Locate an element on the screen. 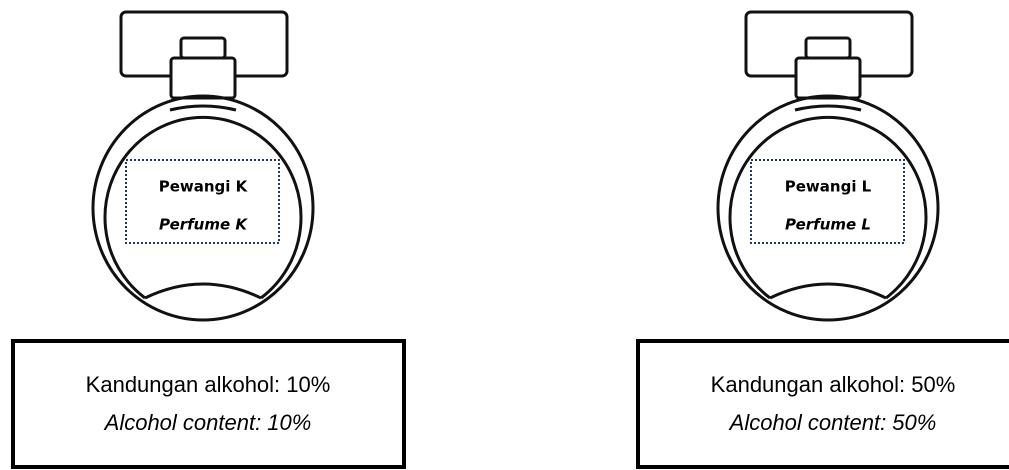 The width and height of the screenshot is (1009, 470). bottle: Pewangi K Perfume K is located at coordinates (203, 166).